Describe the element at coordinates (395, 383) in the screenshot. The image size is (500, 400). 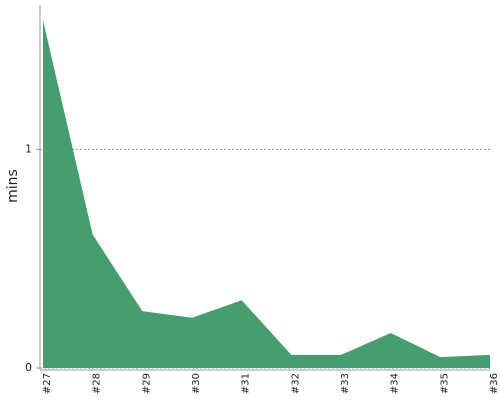
I see `x-tick-label: #34` at that location.